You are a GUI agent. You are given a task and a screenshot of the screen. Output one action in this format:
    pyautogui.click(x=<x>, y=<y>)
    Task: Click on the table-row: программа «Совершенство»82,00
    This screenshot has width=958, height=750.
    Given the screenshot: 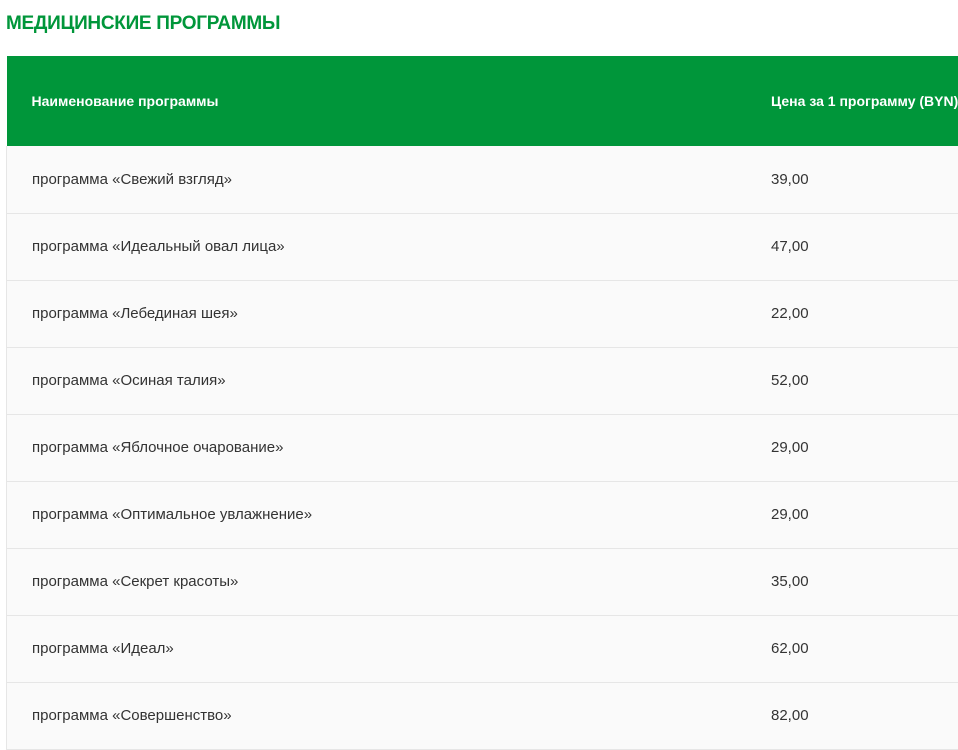 What is the action you would take?
    pyautogui.click(x=482, y=715)
    